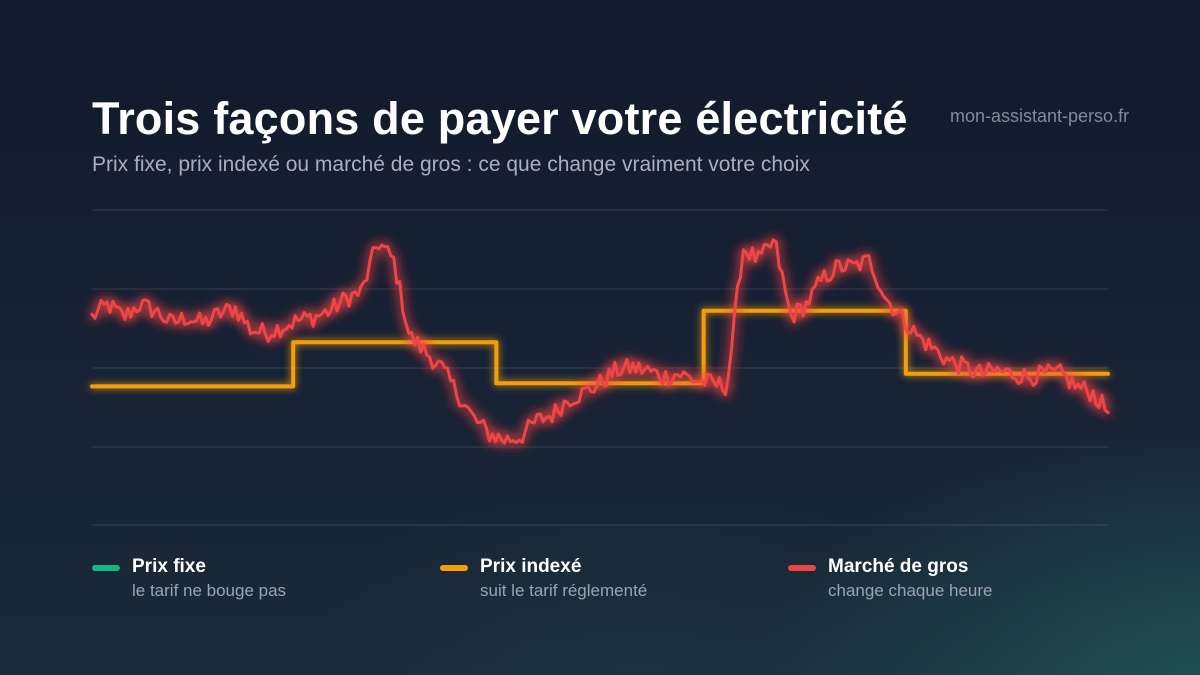  Describe the element at coordinates (802, 568) in the screenshot. I see `legend-swatch-marche-de-gros` at that location.